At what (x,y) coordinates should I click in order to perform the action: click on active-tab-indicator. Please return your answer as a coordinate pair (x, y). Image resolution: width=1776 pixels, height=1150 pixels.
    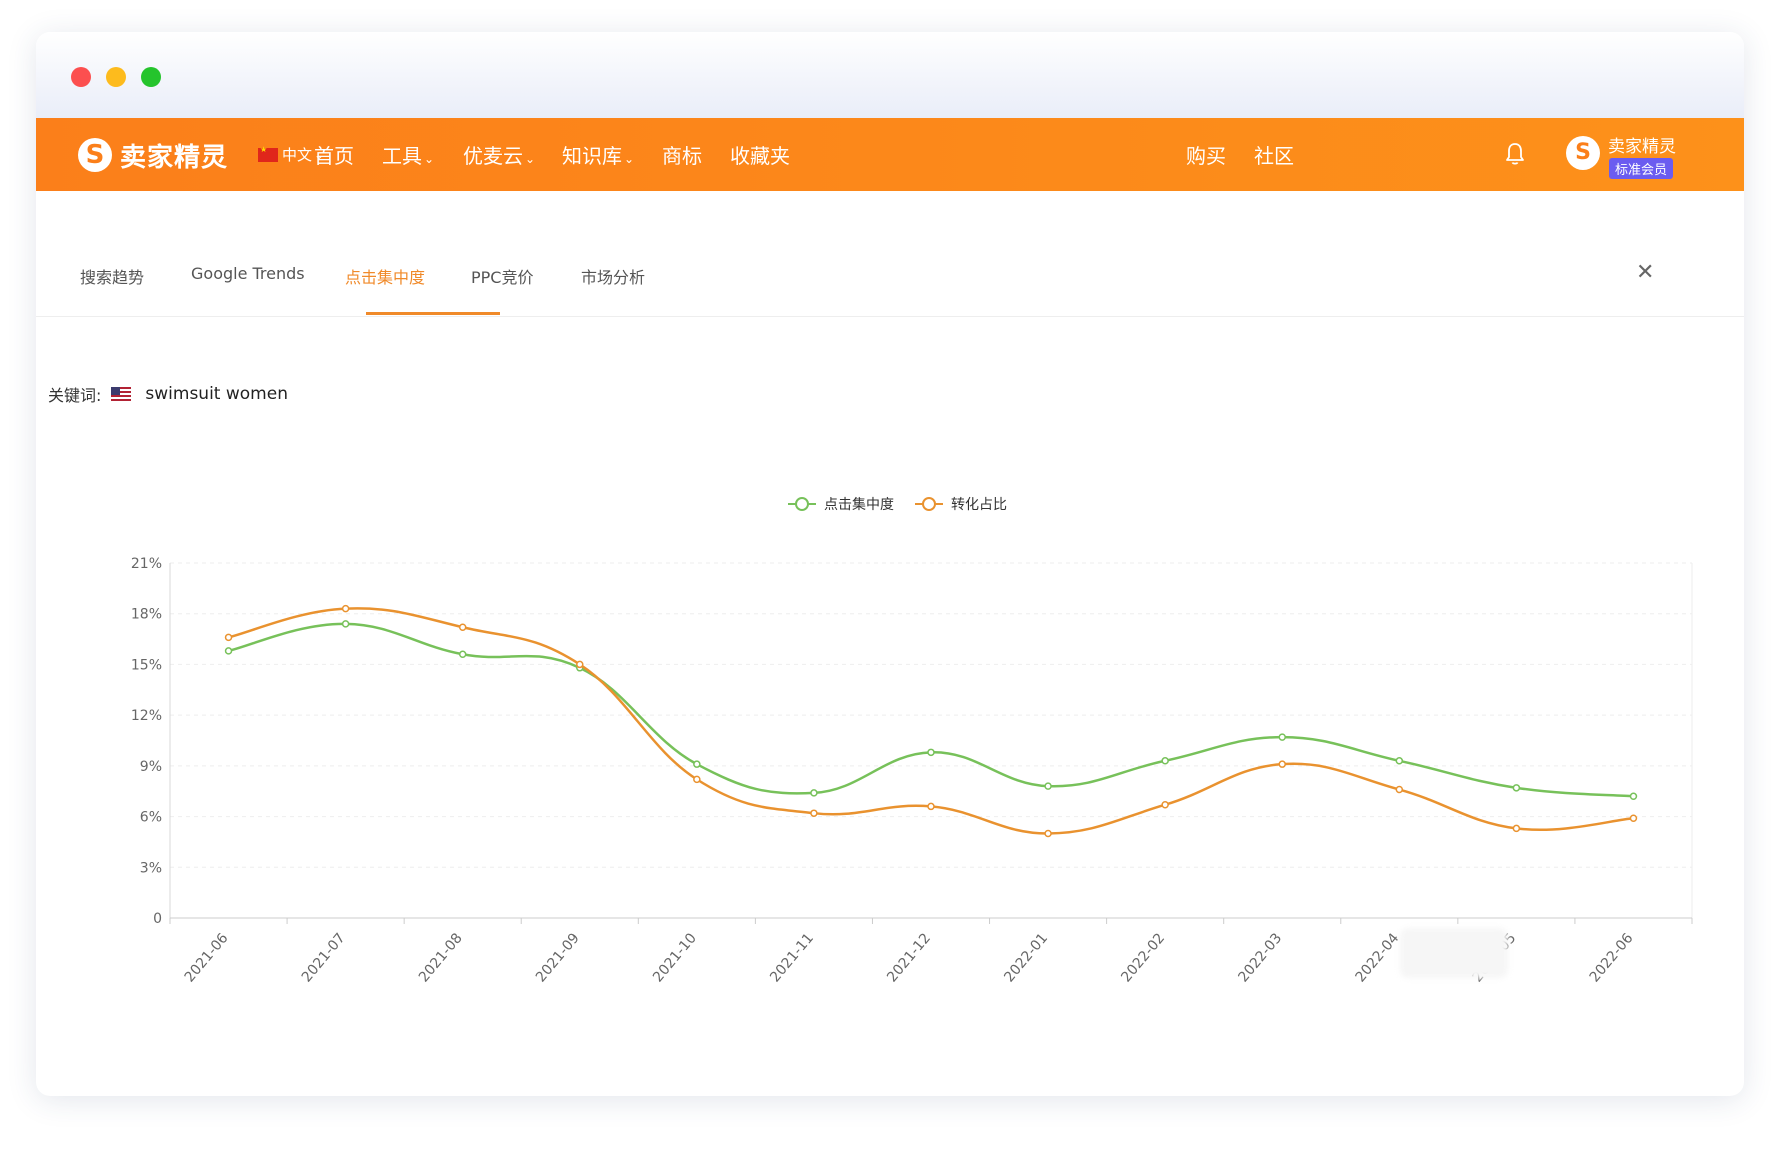
    Looking at the image, I should click on (433, 313).